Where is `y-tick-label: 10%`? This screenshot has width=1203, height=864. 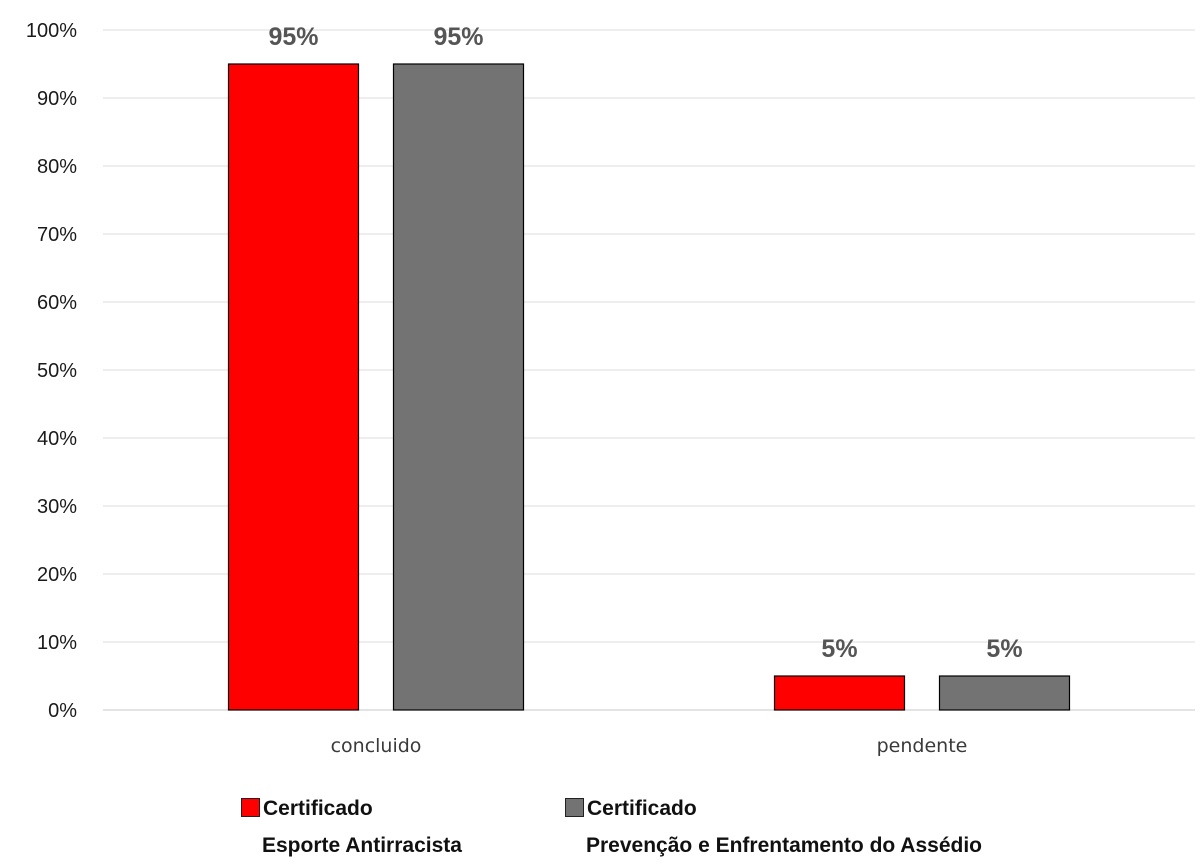 y-tick-label: 10% is located at coordinates (57, 643).